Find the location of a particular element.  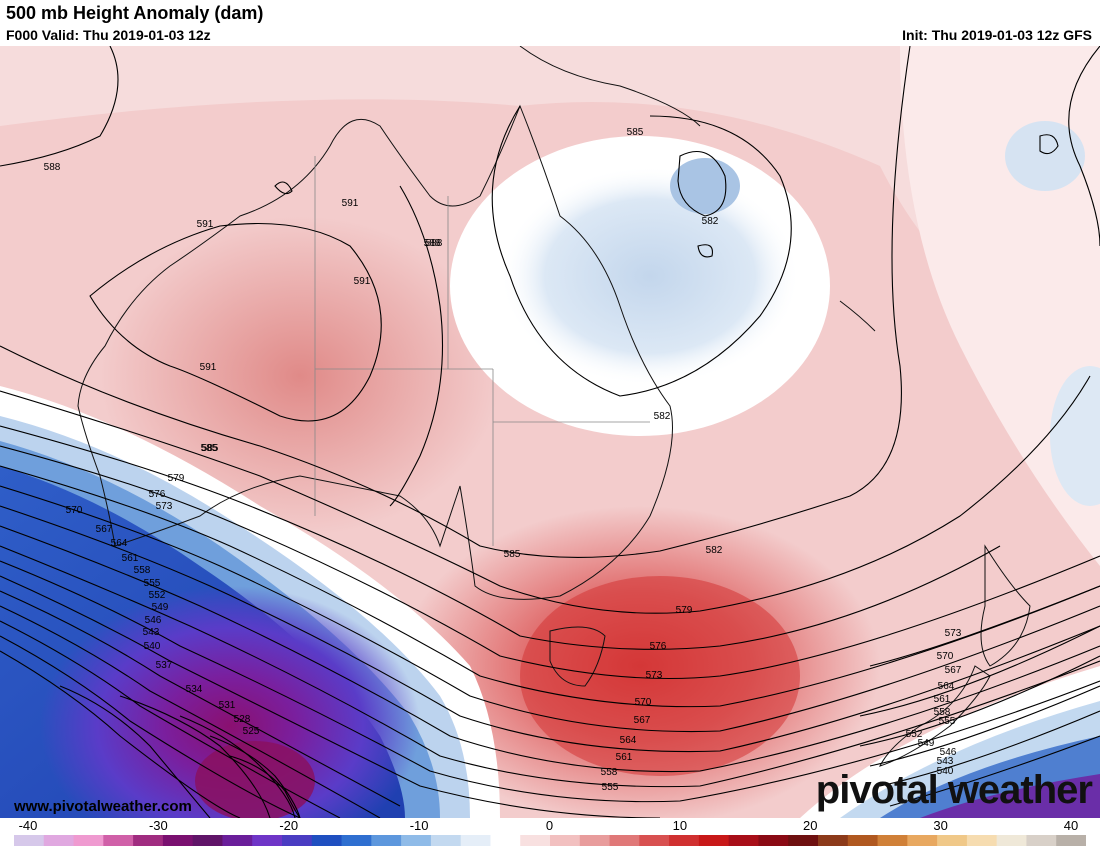

contour-585-east is located at coordinates (1084, 146).